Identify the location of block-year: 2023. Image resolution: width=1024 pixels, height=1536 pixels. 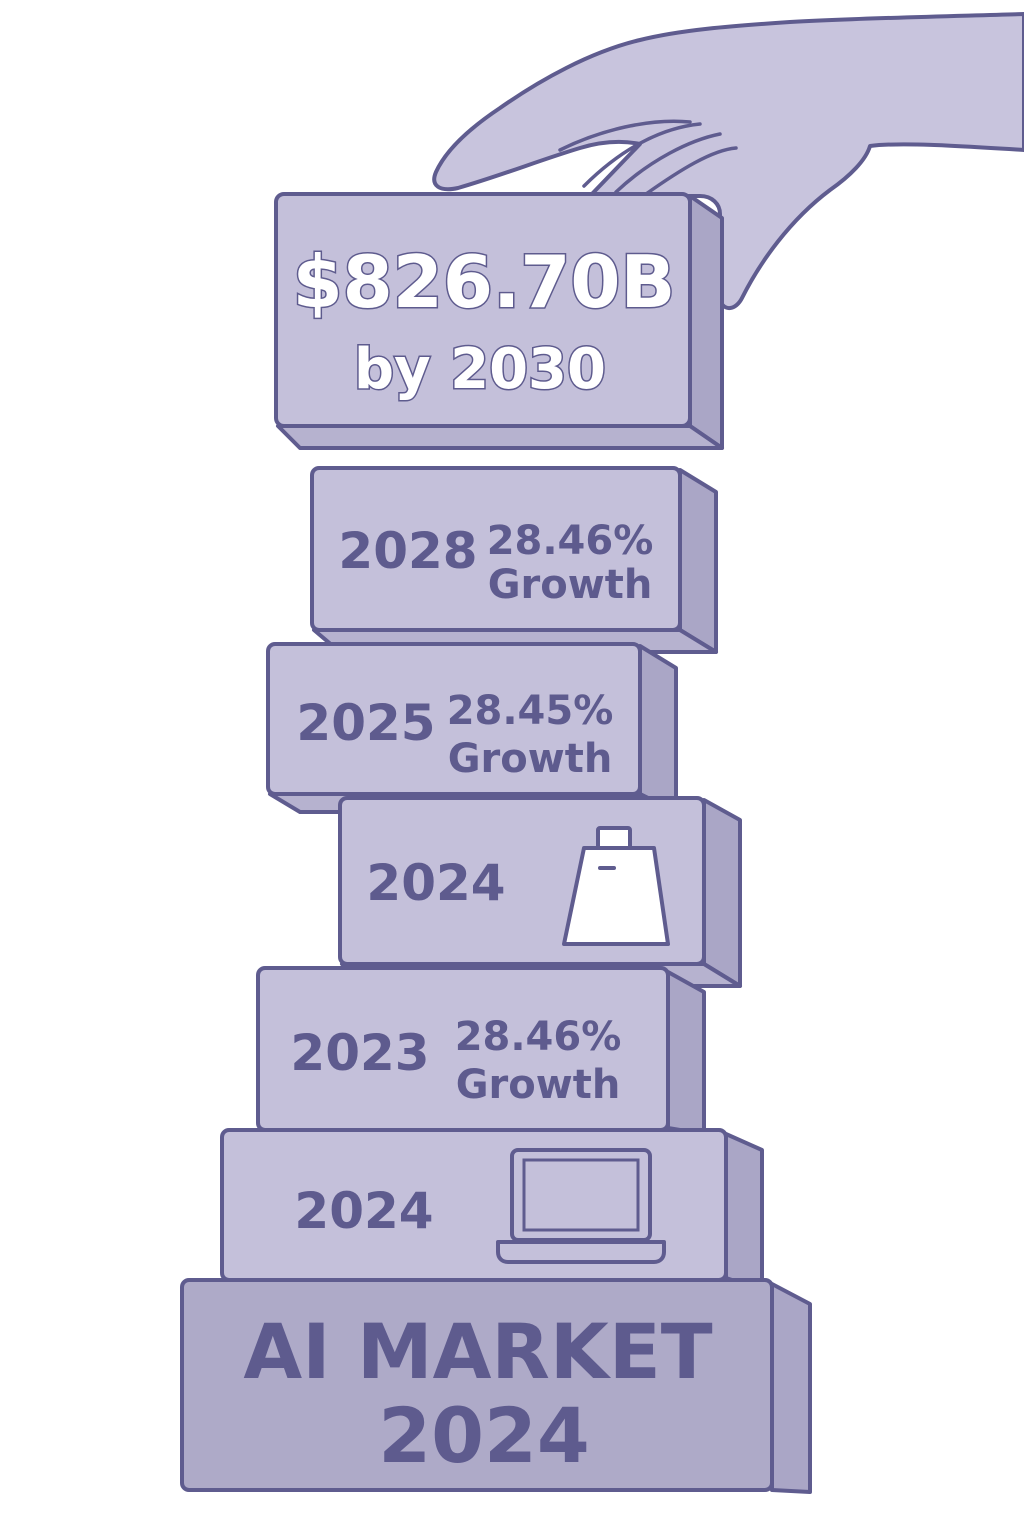
(359, 1053).